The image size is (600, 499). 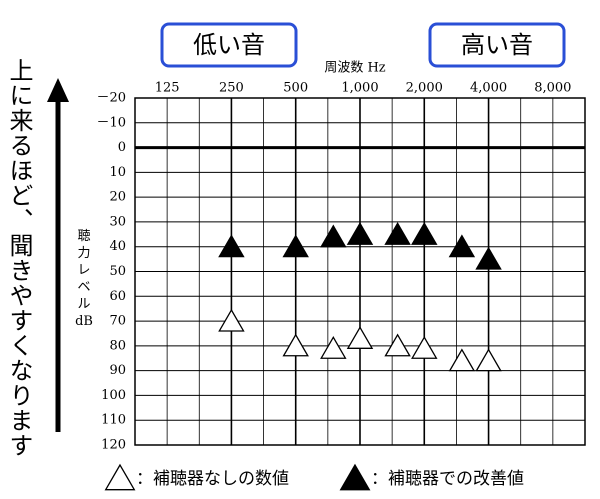 What do you see at coordinates (117, 370) in the screenshot?
I see `y-tick-label: 90` at bounding box center [117, 370].